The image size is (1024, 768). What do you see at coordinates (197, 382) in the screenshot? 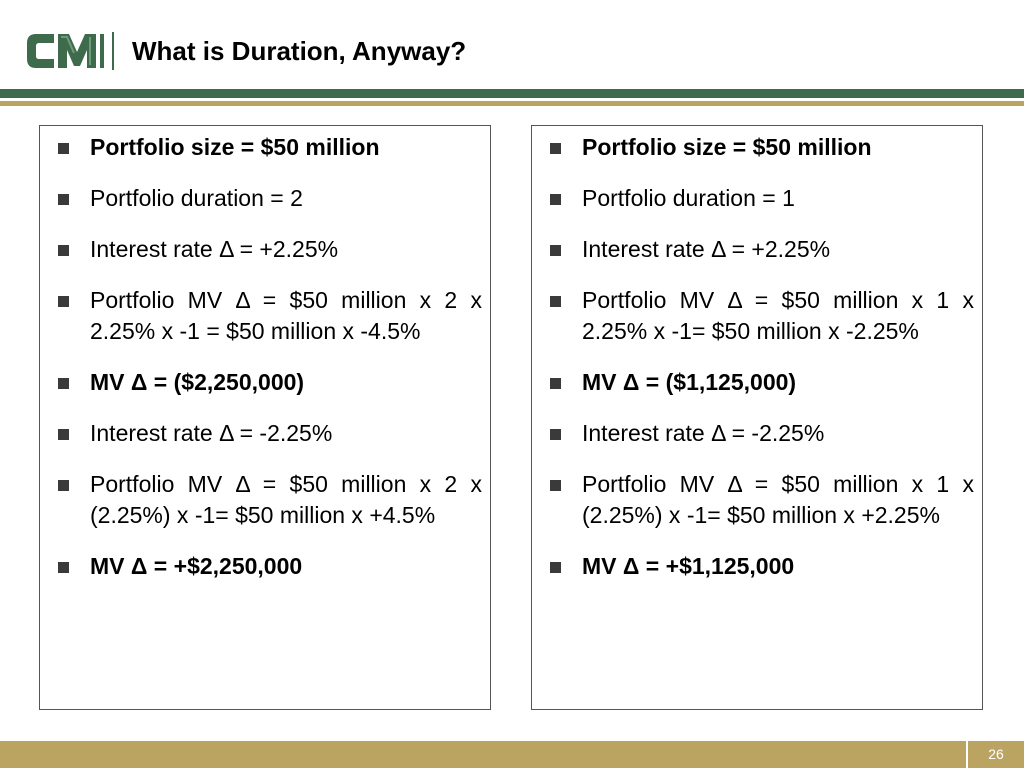
I see `bullet-text: MV Δ = ($2,250,000)` at bounding box center [197, 382].